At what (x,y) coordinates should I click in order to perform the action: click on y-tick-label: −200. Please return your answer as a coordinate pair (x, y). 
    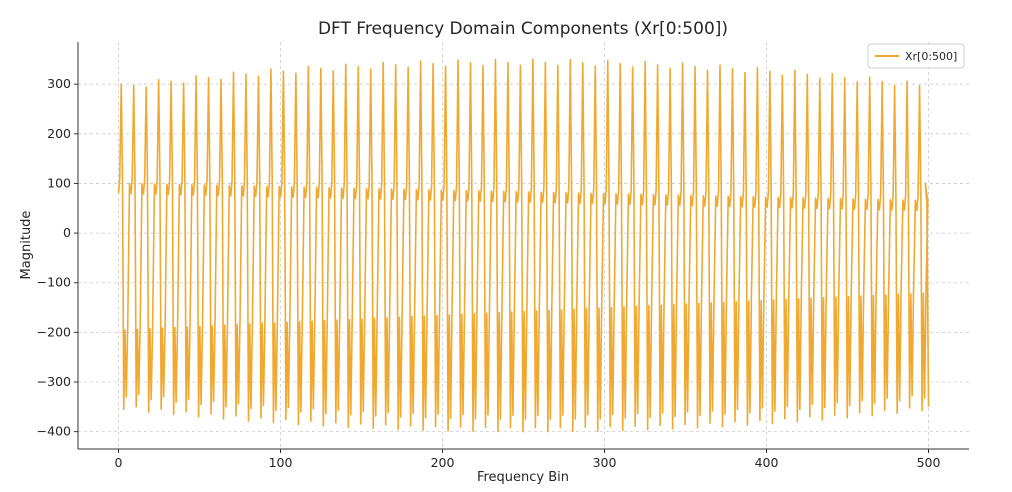
    Looking at the image, I should click on (54, 331).